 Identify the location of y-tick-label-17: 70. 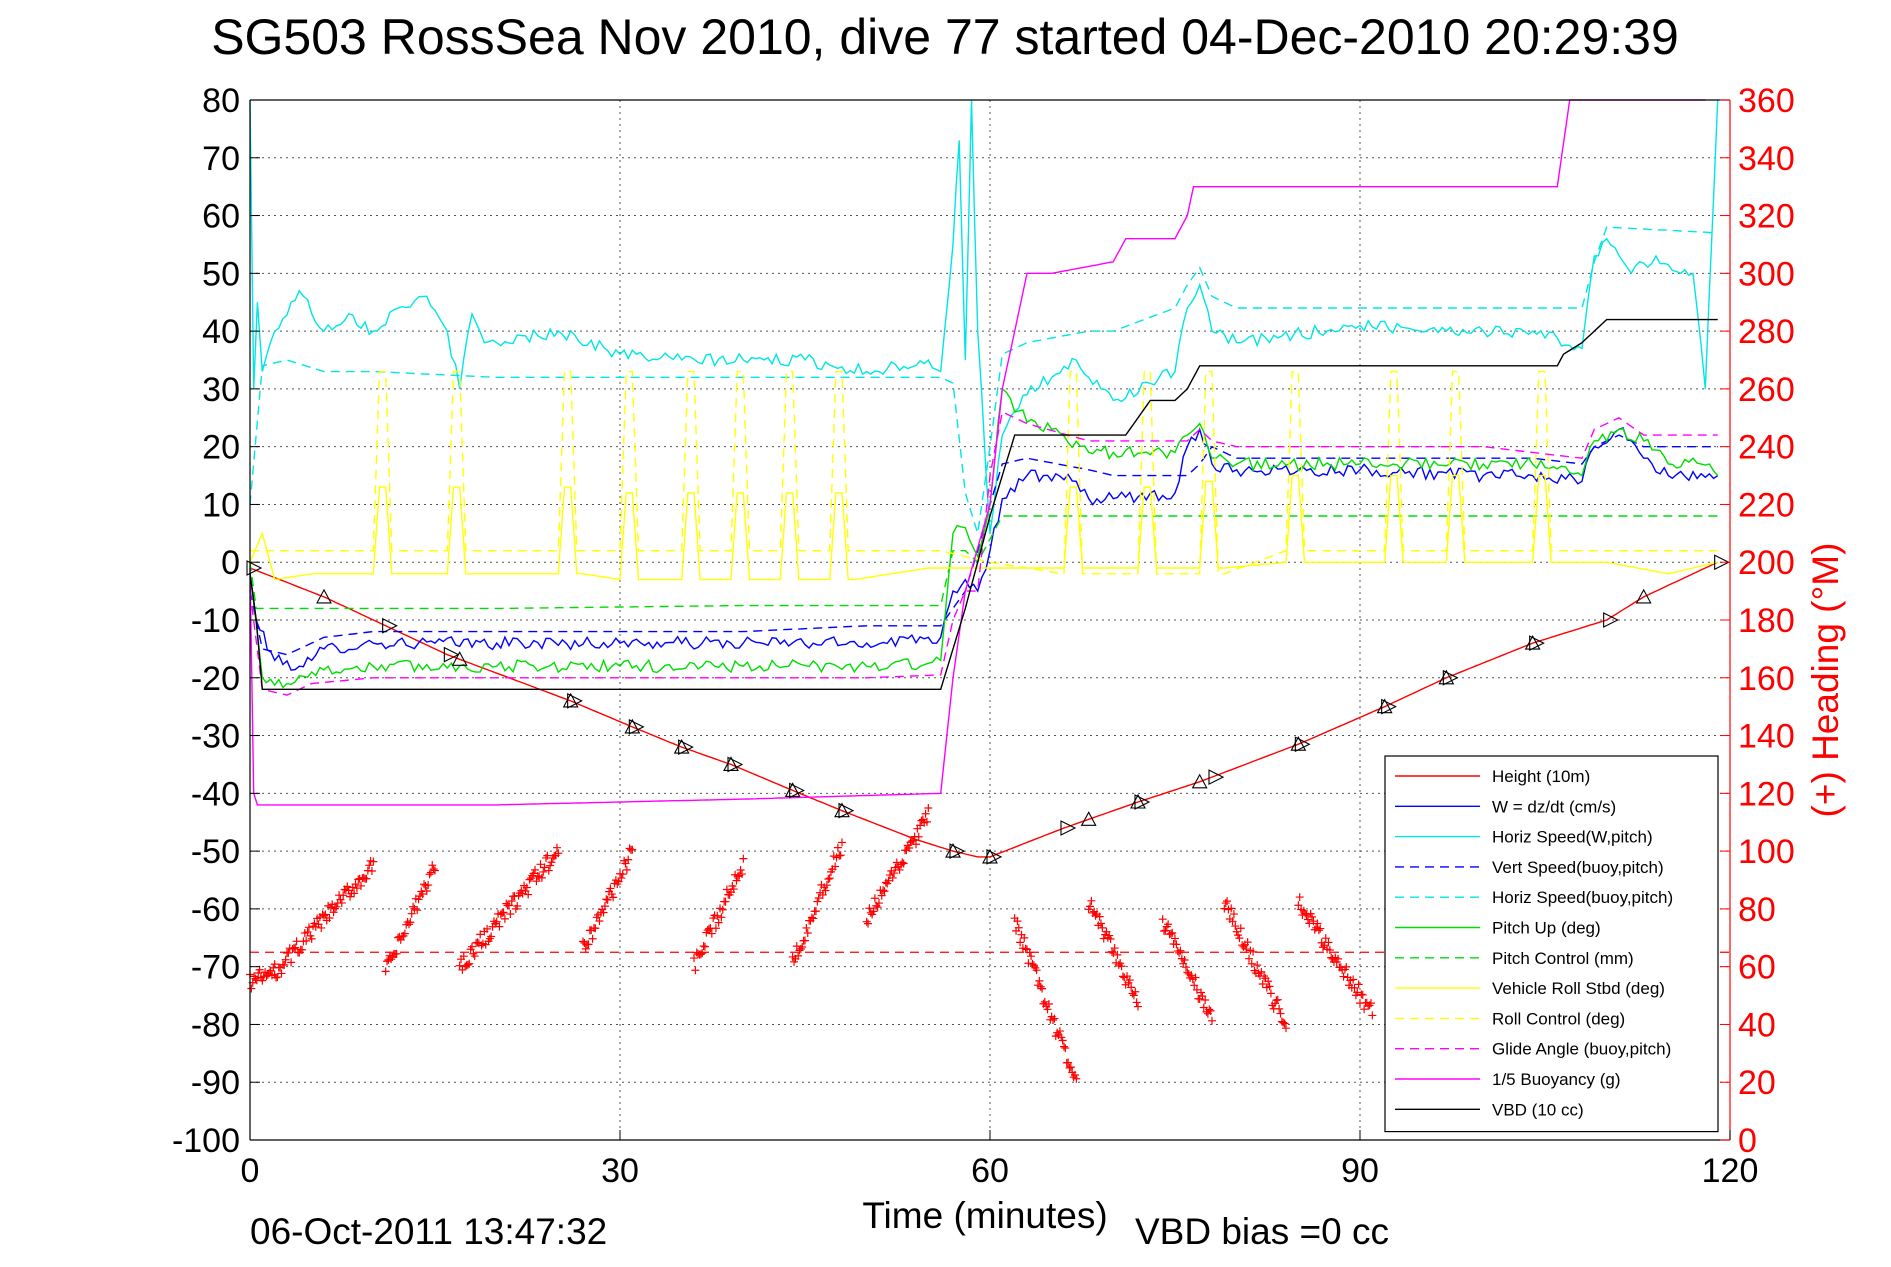
(221, 159).